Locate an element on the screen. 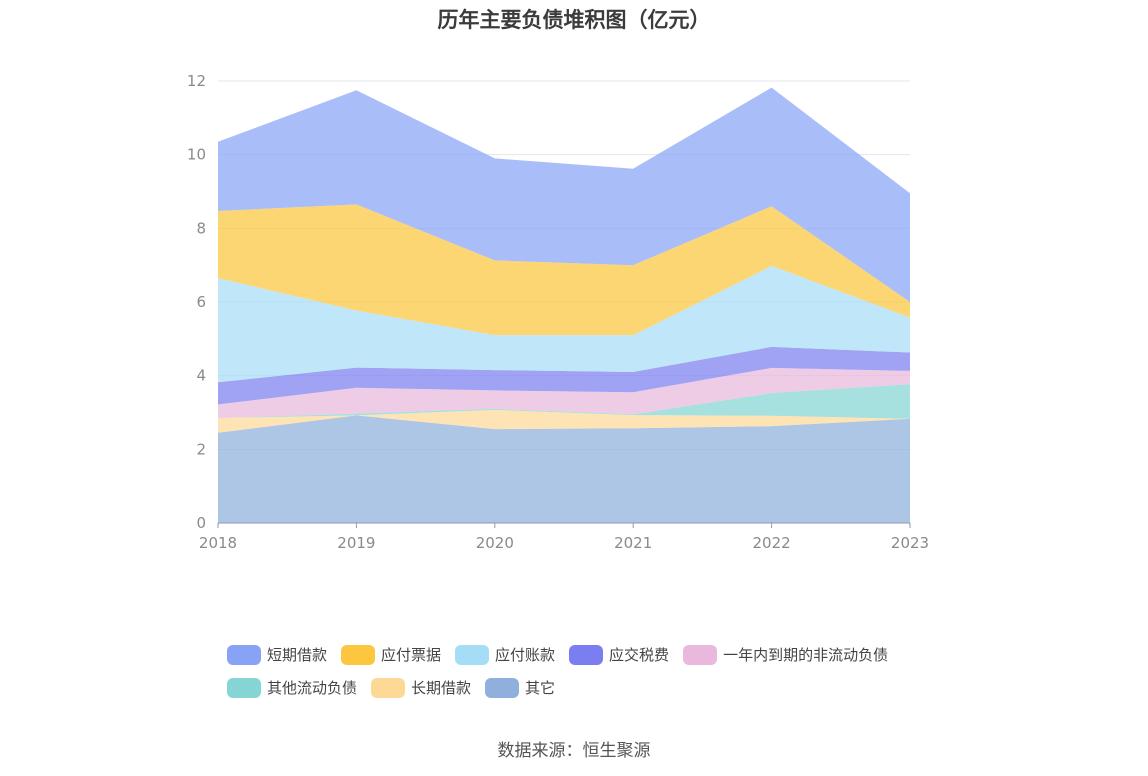  legend-item: 长期借款 is located at coordinates (421, 687).